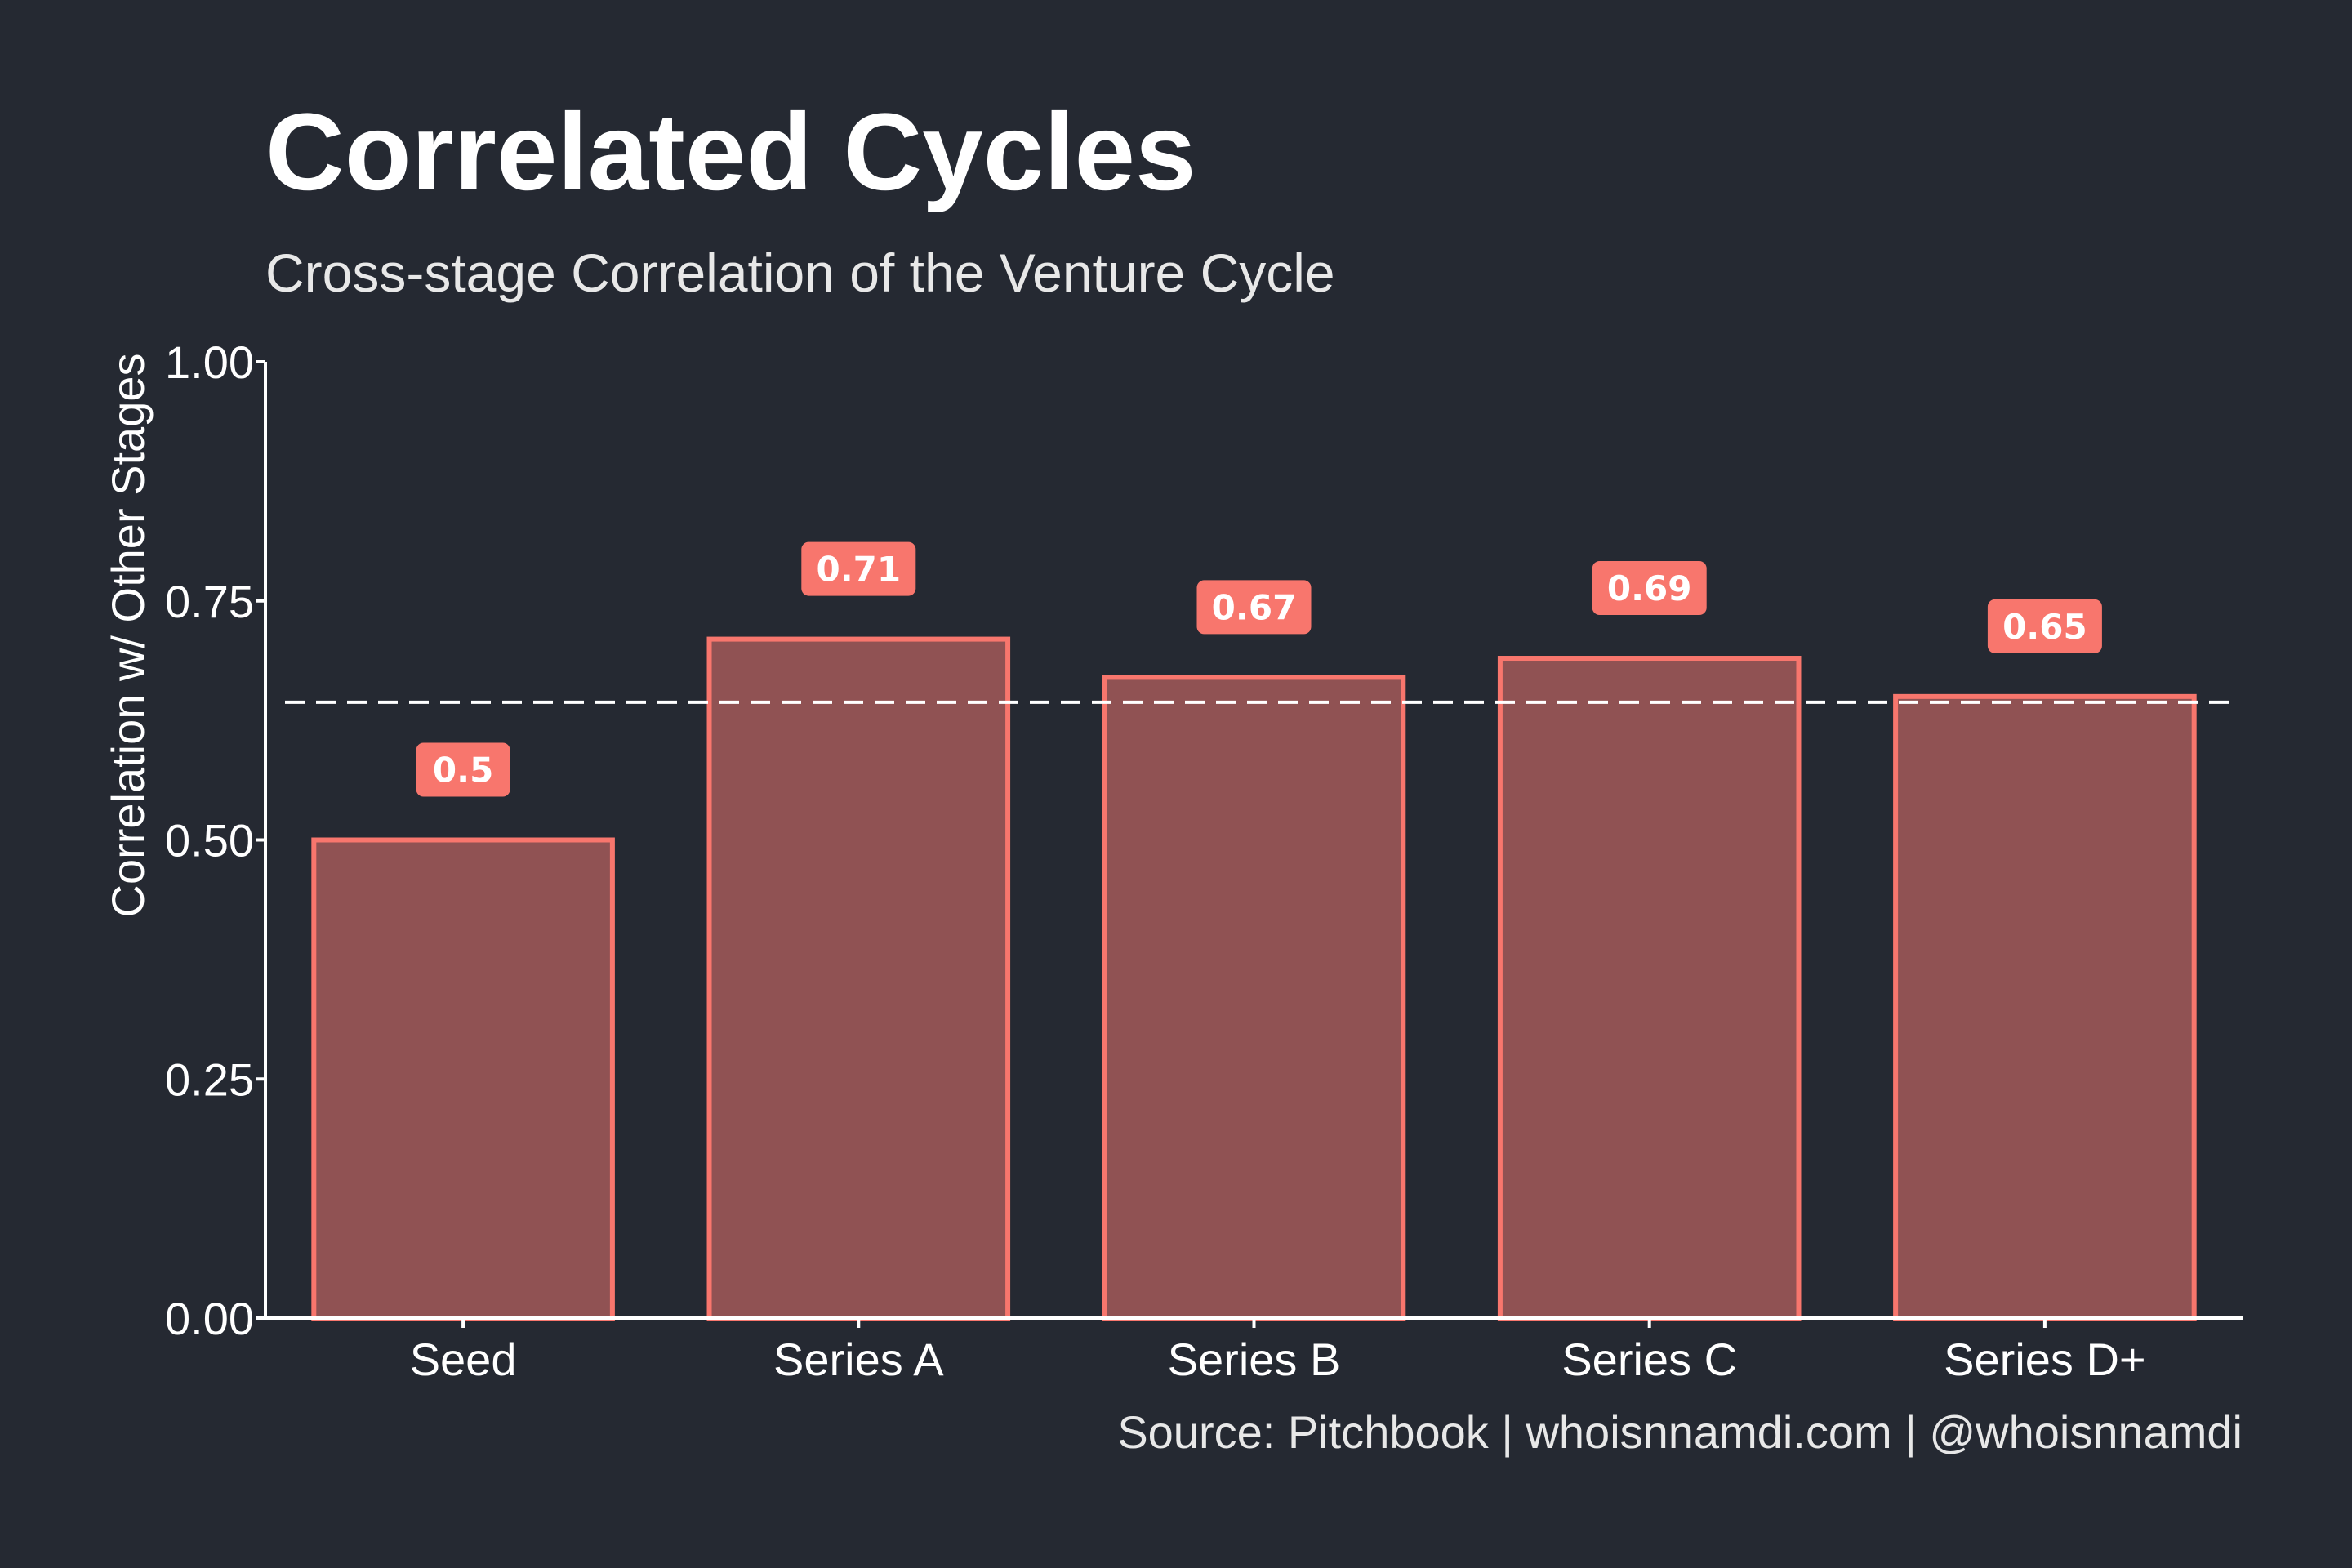 The height and width of the screenshot is (1568, 2352). What do you see at coordinates (1649, 1359) in the screenshot?
I see `x-tick-label: Series C` at bounding box center [1649, 1359].